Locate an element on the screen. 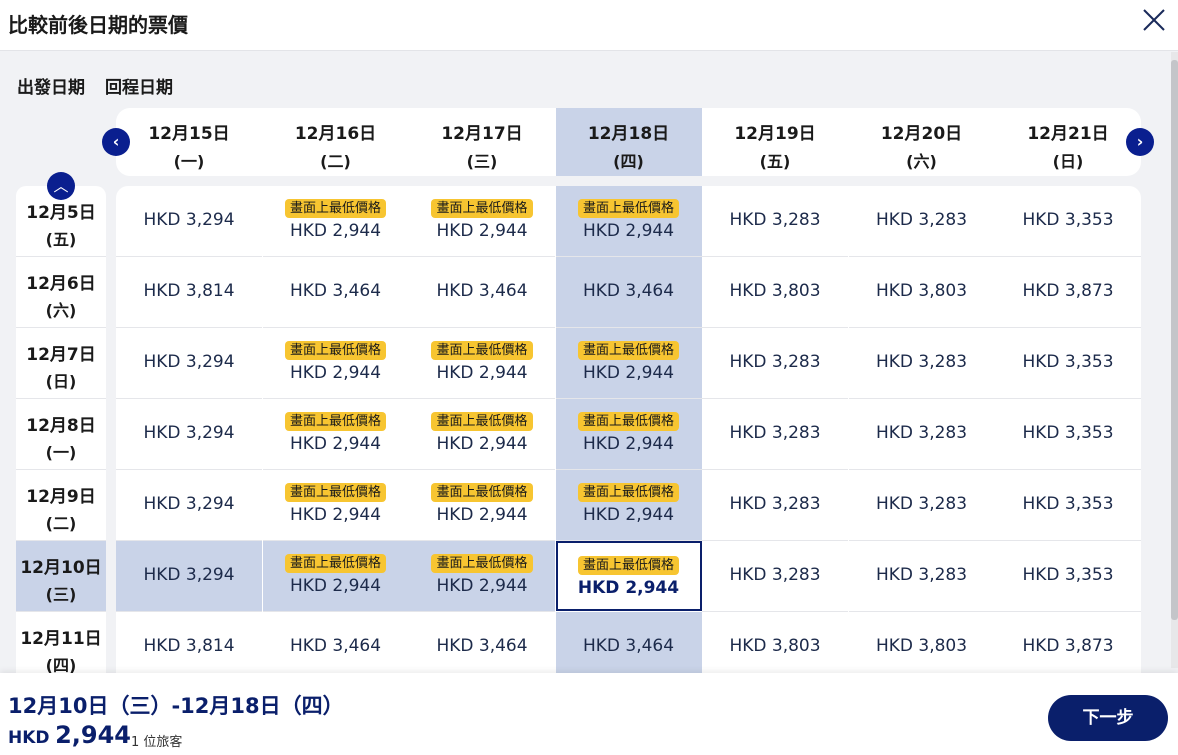  dialog-header: 比較前後日期的票價 is located at coordinates (589, 25).